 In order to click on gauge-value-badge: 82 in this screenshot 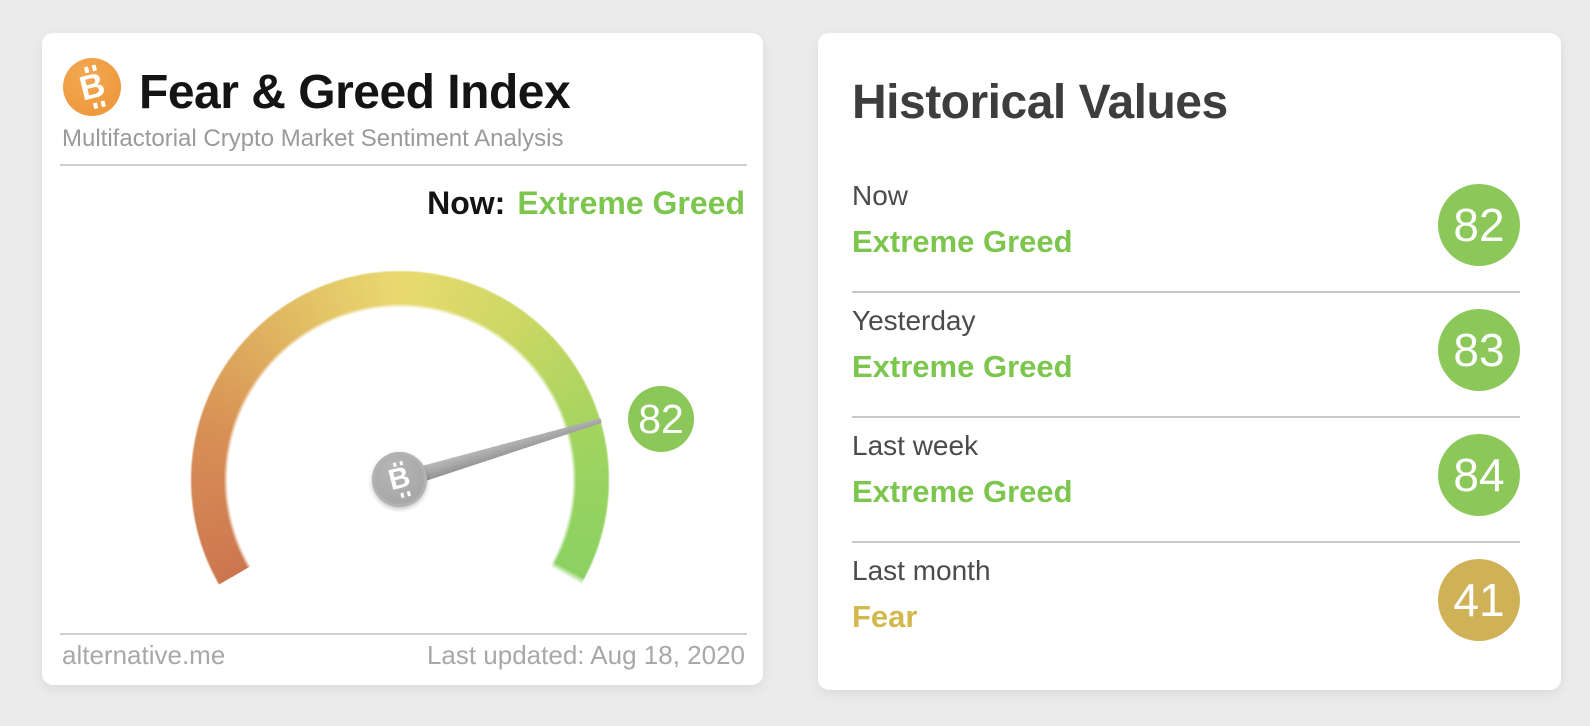, I will do `click(661, 419)`.